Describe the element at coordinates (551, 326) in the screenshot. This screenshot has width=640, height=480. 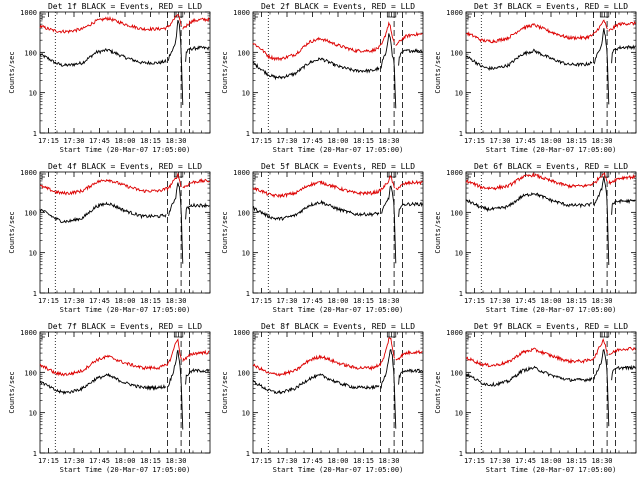
I see `panel-title: Det 9f BLACK = Events, RED = LLD` at that location.